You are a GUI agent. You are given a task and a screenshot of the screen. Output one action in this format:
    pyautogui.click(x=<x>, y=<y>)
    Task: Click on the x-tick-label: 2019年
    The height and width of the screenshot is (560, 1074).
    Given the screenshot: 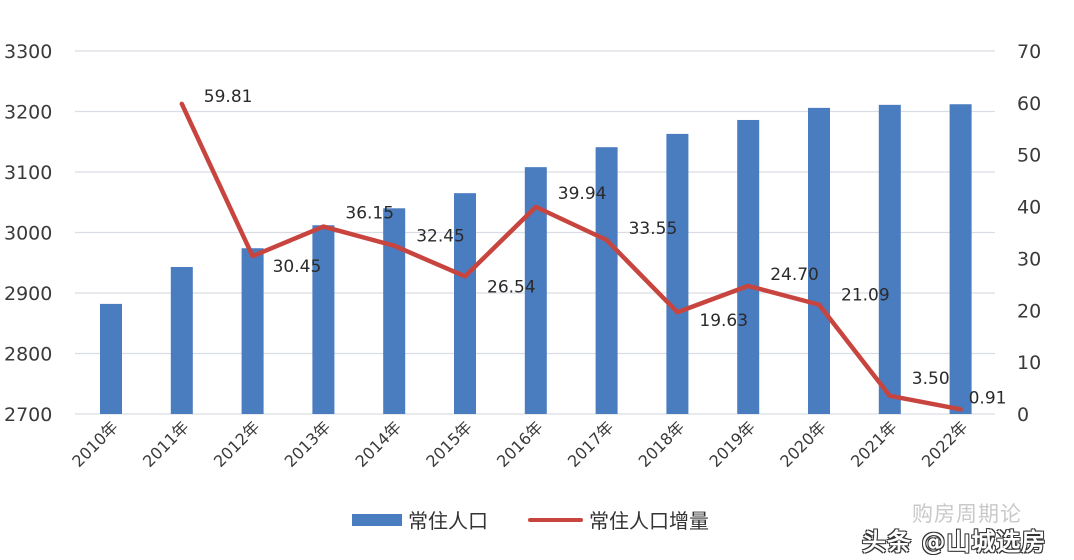 What is the action you would take?
    pyautogui.click(x=732, y=444)
    